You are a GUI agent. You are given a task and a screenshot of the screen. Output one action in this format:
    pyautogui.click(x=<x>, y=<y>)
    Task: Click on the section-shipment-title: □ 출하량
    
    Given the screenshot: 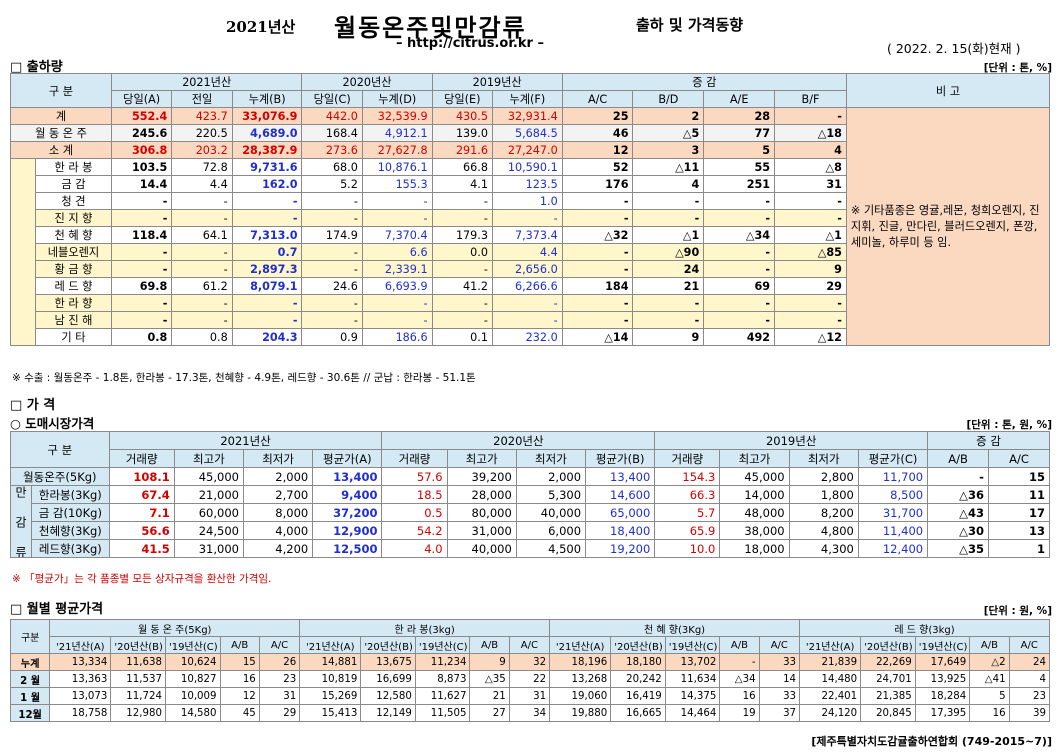 What is the action you would take?
    pyautogui.click(x=36, y=67)
    